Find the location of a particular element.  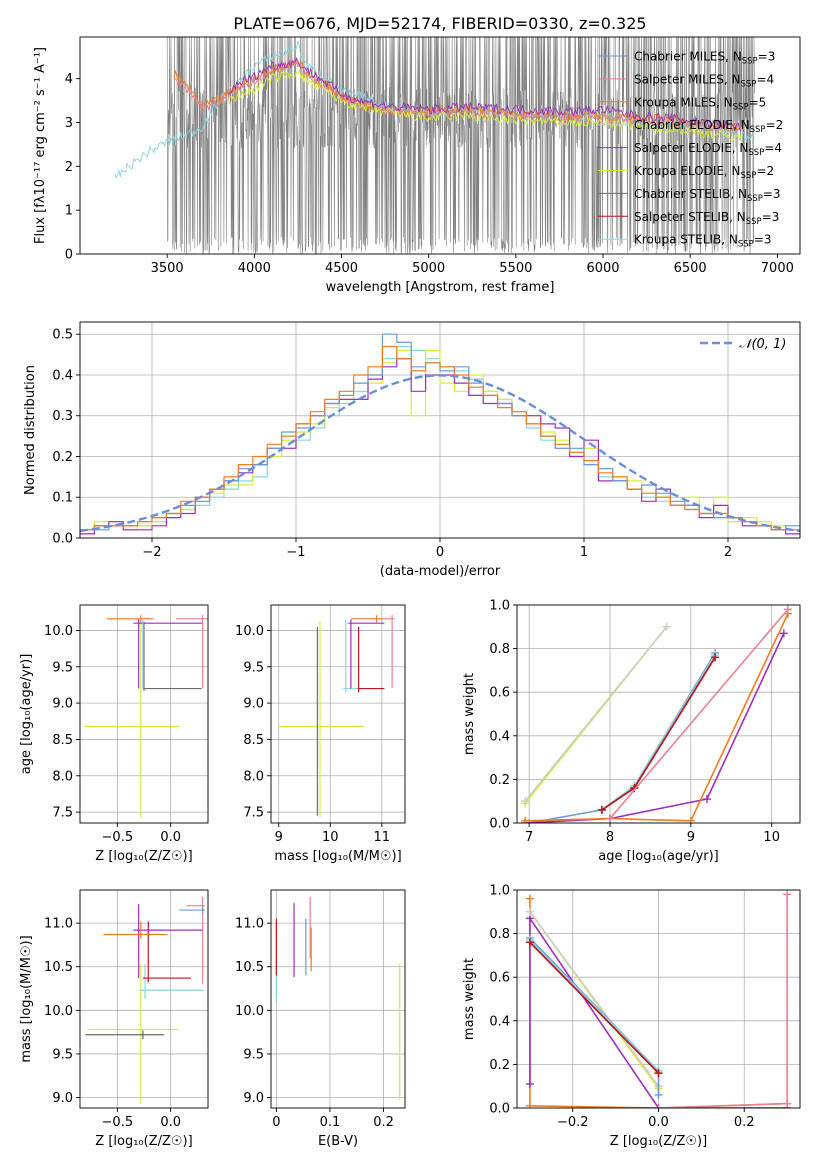

legend-entry-salpeter_elodie: Salpeter ELODIE, NSSP=4 is located at coordinates (708, 149).